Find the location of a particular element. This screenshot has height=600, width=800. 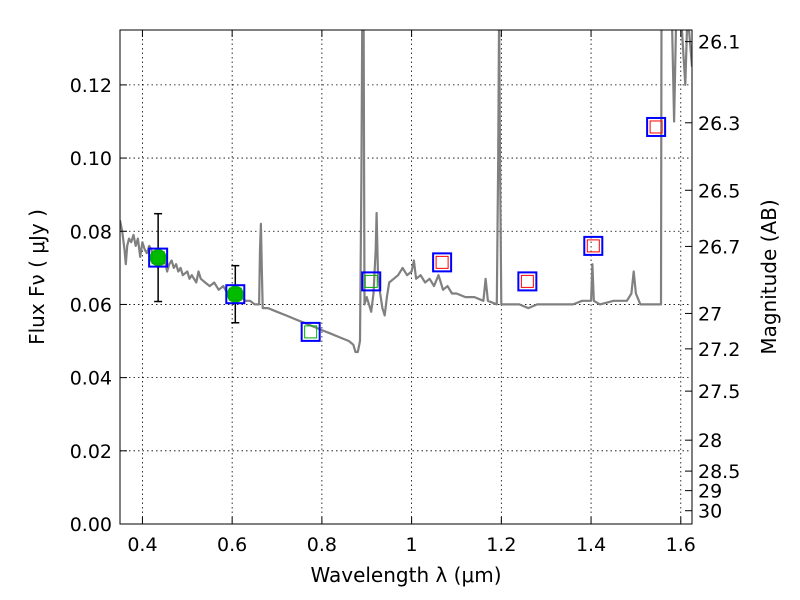

x-tick-label: 1 is located at coordinates (412, 545).